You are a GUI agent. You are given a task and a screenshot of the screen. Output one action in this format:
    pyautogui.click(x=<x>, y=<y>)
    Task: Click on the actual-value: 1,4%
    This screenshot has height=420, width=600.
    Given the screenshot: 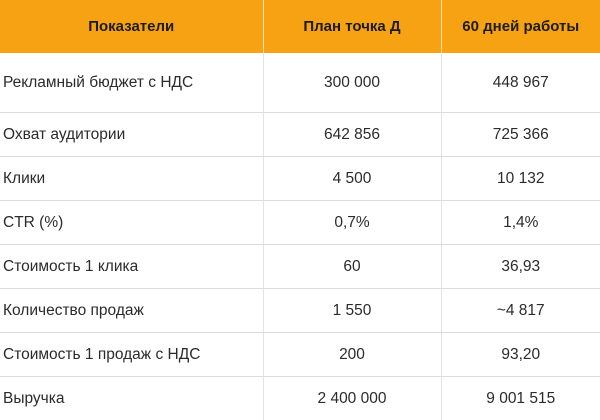 What is the action you would take?
    pyautogui.click(x=520, y=223)
    